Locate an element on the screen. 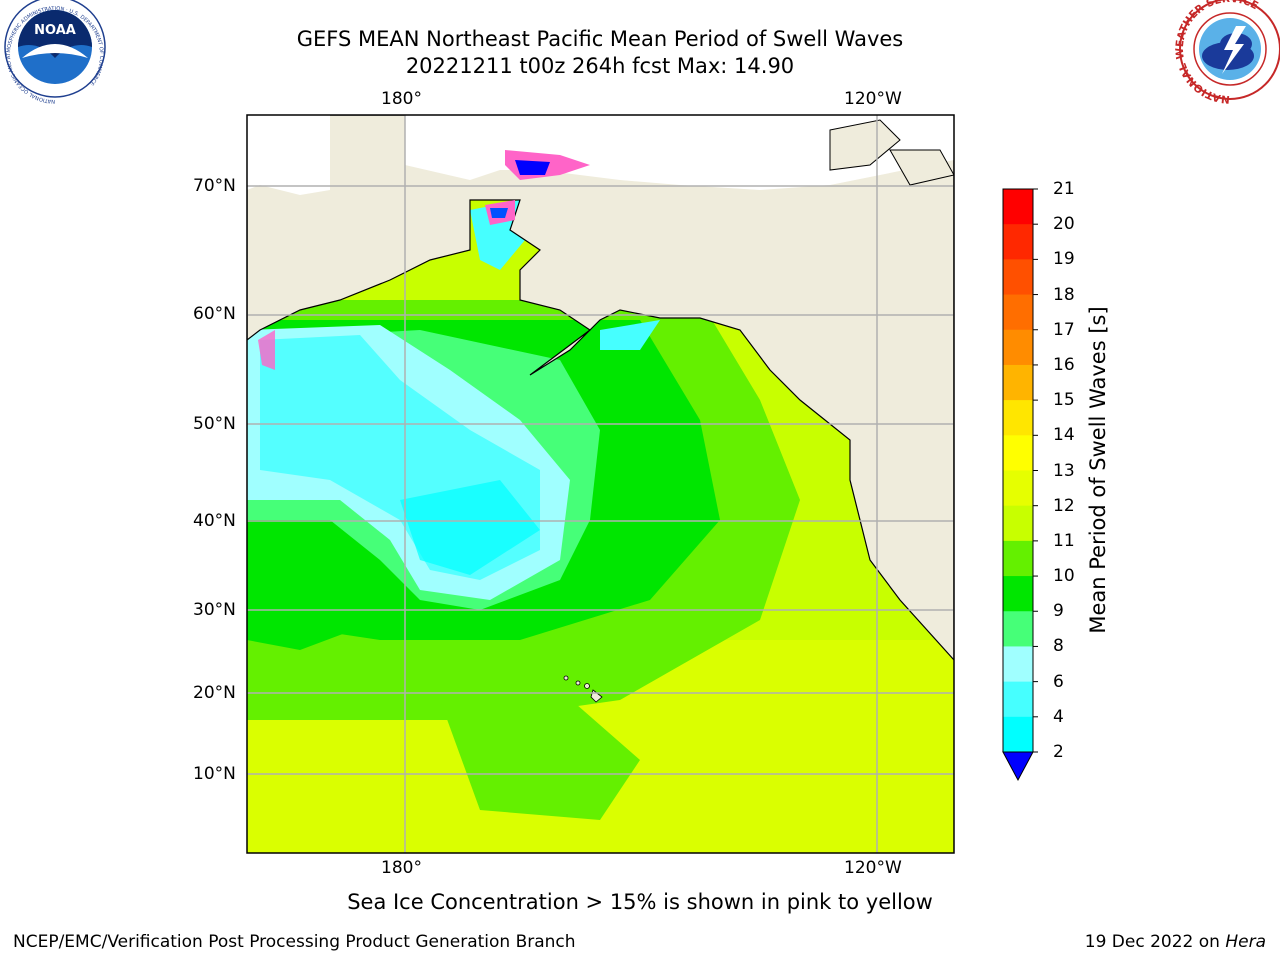 The width and height of the screenshot is (1280, 960). colorbar-tick-label: 17 is located at coordinates (1064, 329).